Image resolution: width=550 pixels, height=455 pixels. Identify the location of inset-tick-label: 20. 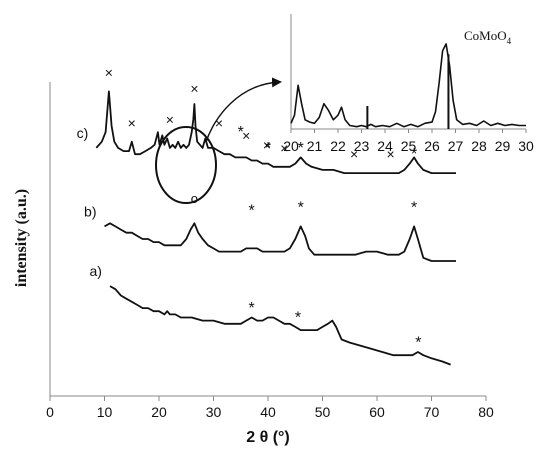
(291, 146).